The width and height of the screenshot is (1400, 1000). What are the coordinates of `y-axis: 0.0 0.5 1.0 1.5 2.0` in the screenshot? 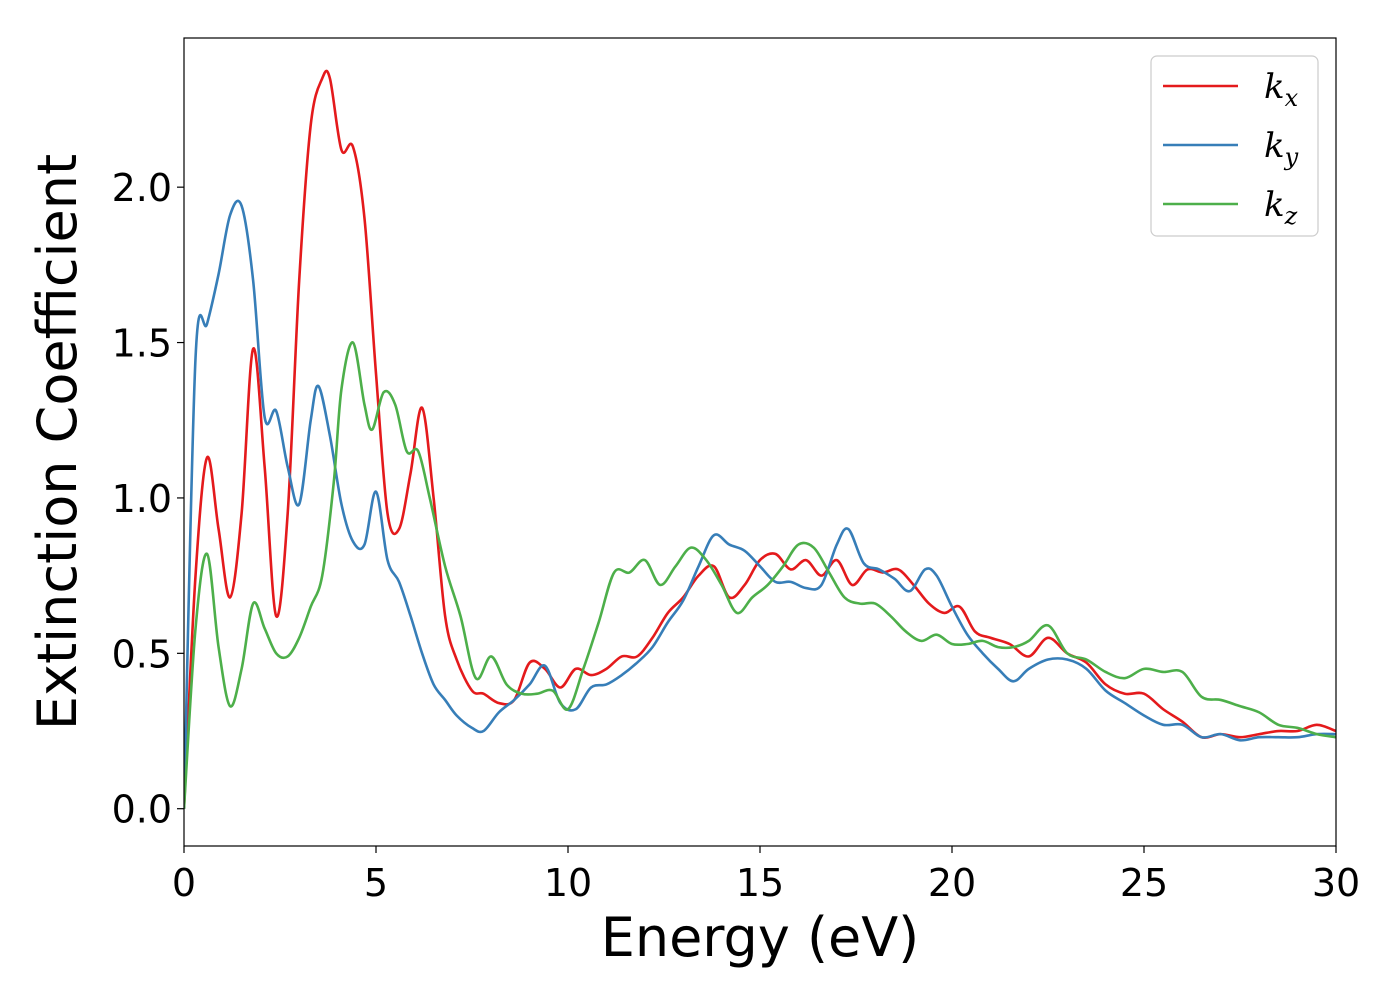 It's located at (148, 499).